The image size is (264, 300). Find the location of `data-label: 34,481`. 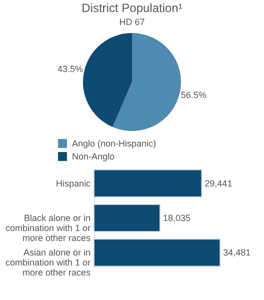

data-label: 34,481 is located at coordinates (237, 253).